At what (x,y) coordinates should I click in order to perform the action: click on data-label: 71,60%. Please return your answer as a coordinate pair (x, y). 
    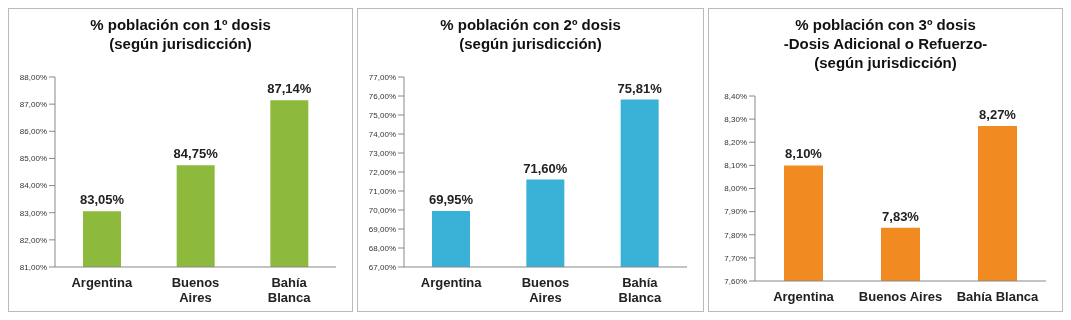
    Looking at the image, I should click on (545, 168).